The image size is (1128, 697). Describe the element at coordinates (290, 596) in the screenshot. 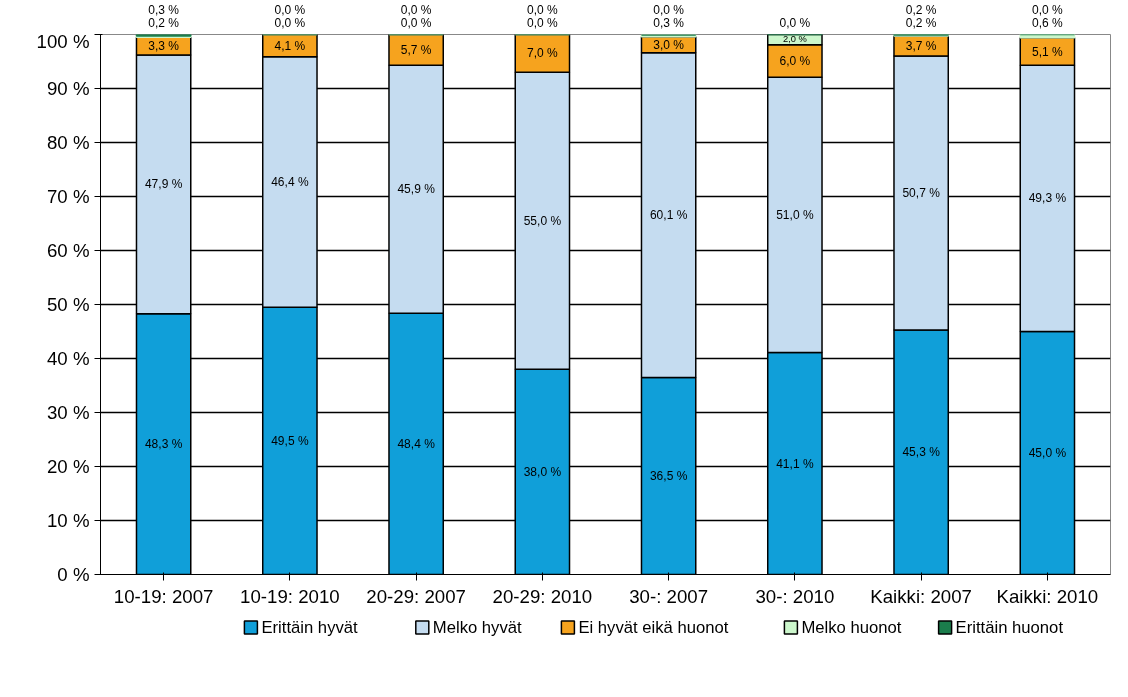

I see `x-tick-label: 10-19: 2010` at that location.